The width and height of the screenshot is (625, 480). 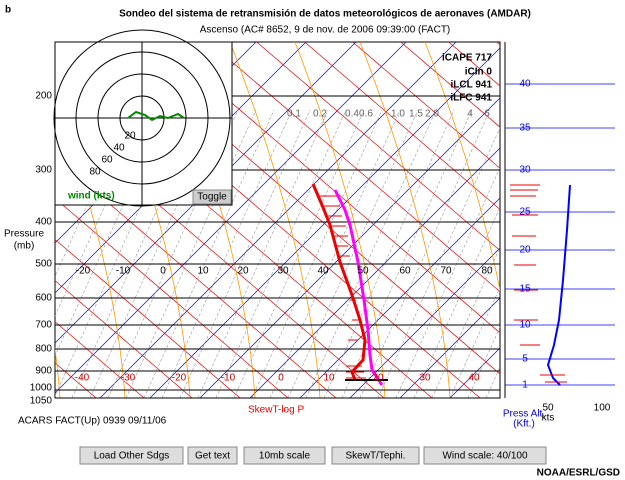 What do you see at coordinates (43, 371) in the screenshot?
I see `label: 900` at bounding box center [43, 371].